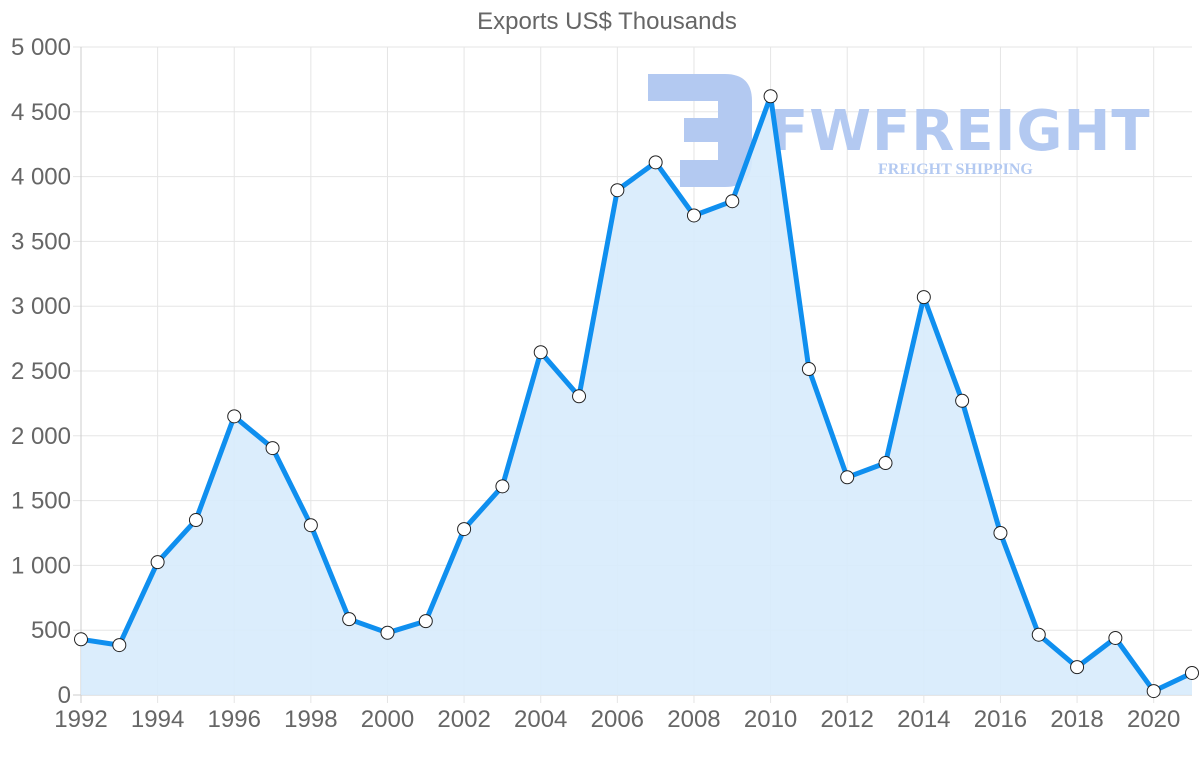 The height and width of the screenshot is (763, 1200). What do you see at coordinates (310, 525) in the screenshot?
I see `data-point-1998` at bounding box center [310, 525].